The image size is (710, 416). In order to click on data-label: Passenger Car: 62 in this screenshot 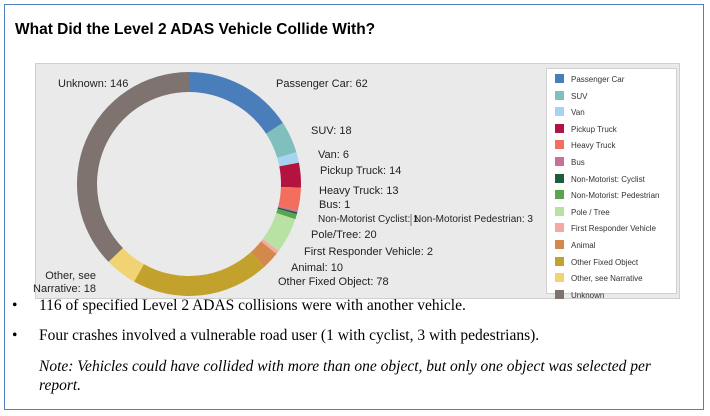, I will do `click(322, 84)`.